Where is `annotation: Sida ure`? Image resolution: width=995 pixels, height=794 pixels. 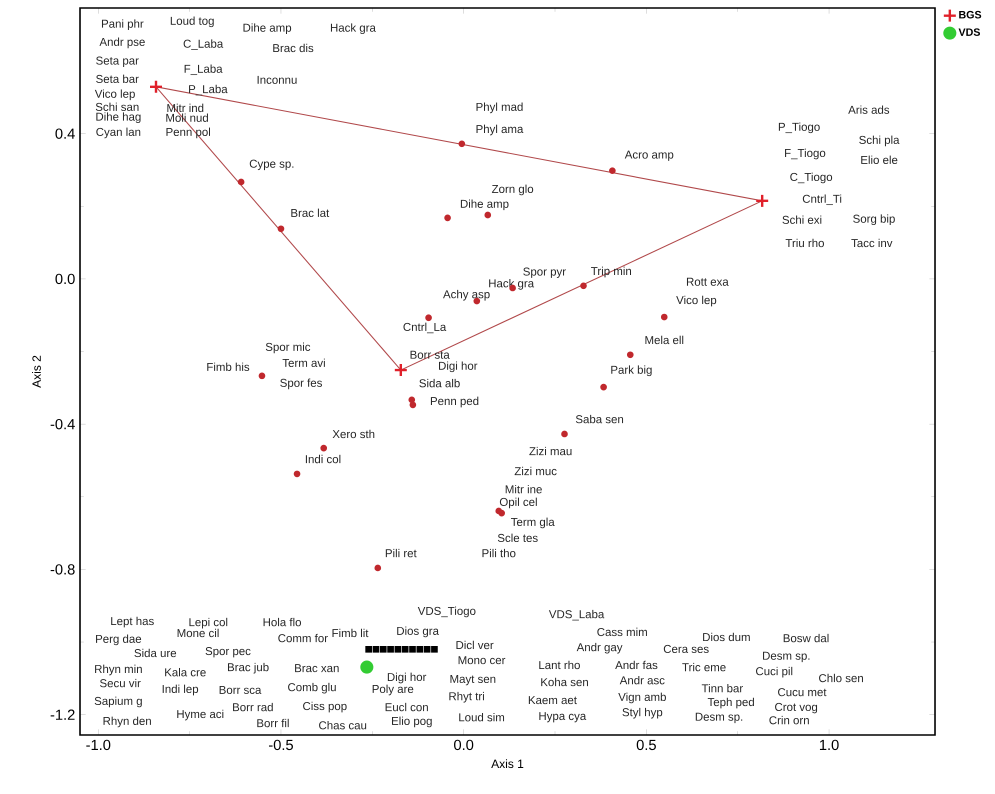
annotation: Sida ure is located at coordinates (155, 653).